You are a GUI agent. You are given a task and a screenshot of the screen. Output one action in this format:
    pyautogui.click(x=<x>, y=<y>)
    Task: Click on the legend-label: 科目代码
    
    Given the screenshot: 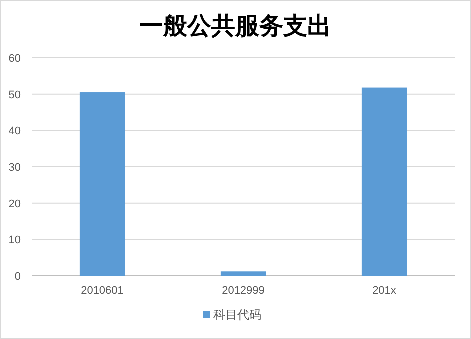 What is the action you would take?
    pyautogui.click(x=238, y=315)
    